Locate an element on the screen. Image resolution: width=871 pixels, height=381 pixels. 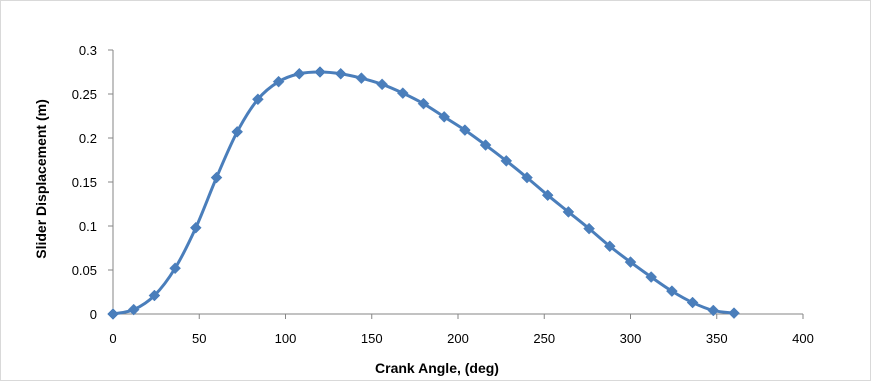
y-tick-label: 0.05 is located at coordinates (84, 270).